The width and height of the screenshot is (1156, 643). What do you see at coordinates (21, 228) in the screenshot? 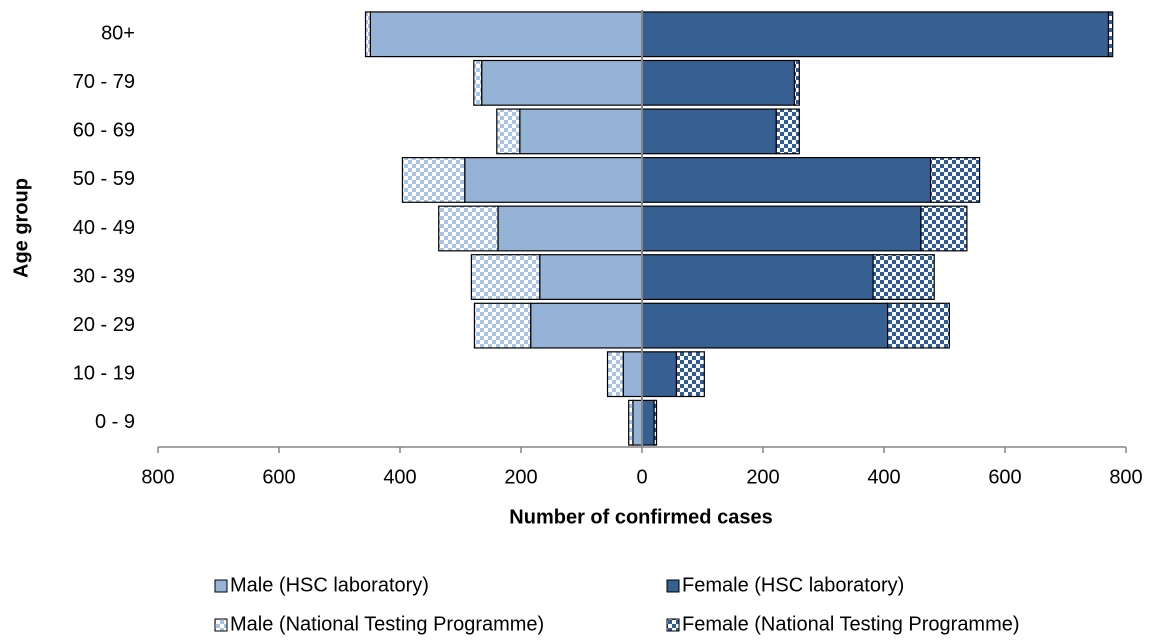
I see `y-axis-title: Age group` at bounding box center [21, 228].